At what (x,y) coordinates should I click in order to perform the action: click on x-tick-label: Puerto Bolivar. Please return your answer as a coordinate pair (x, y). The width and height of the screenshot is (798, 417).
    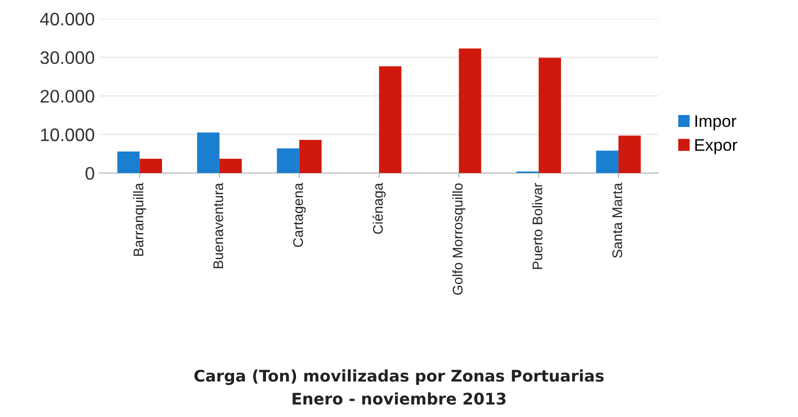
    Looking at the image, I should click on (537, 226).